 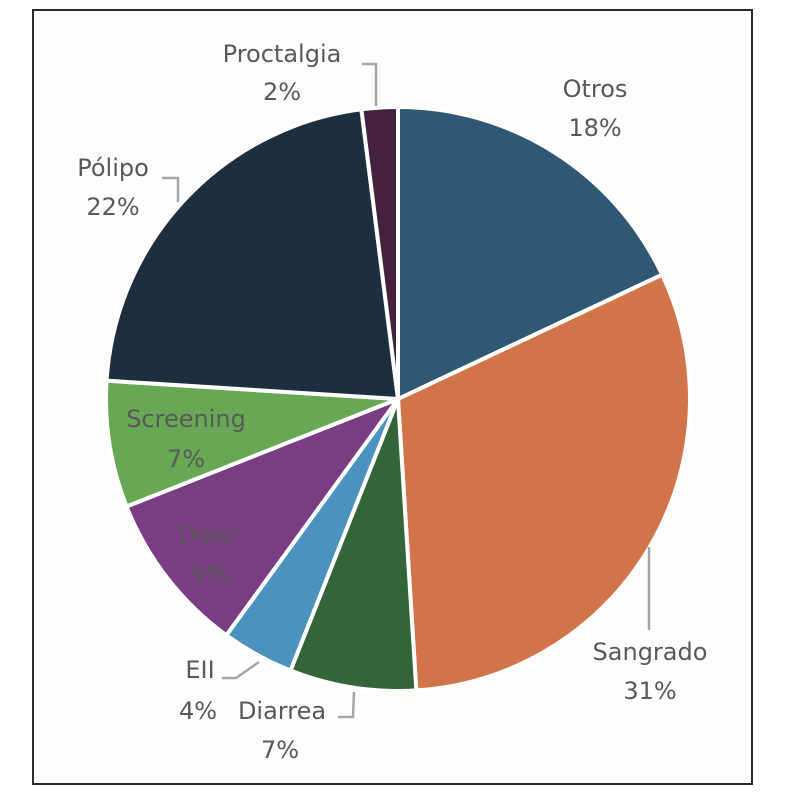 What do you see at coordinates (347, 705) in the screenshot?
I see `leader-line-diarrea` at bounding box center [347, 705].